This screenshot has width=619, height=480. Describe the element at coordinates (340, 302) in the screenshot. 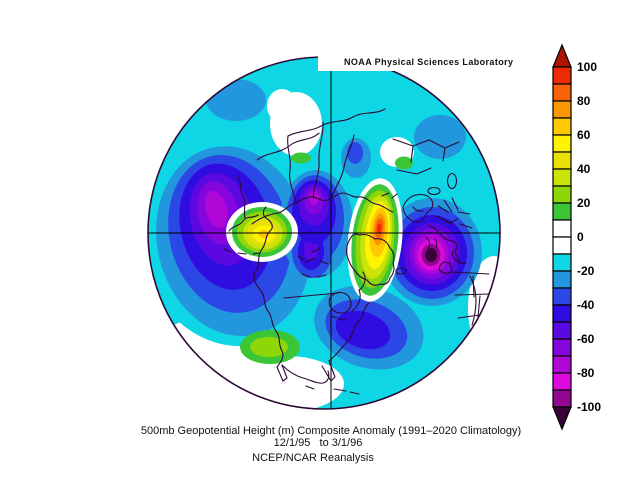

I see `coastline-hudson-bay` at that location.